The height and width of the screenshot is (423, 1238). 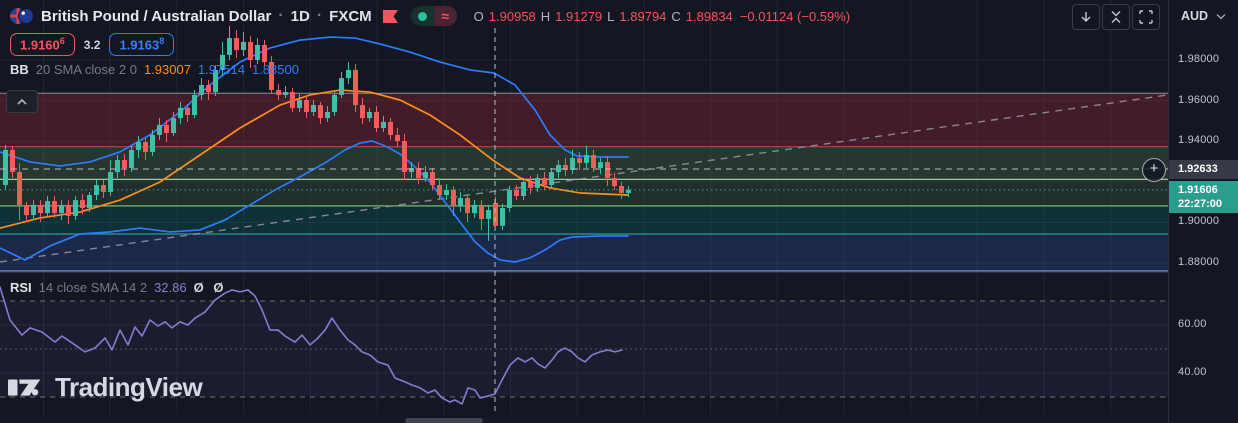 What do you see at coordinates (579, 16) in the screenshot?
I see `high-value: 1.91279` at bounding box center [579, 16].